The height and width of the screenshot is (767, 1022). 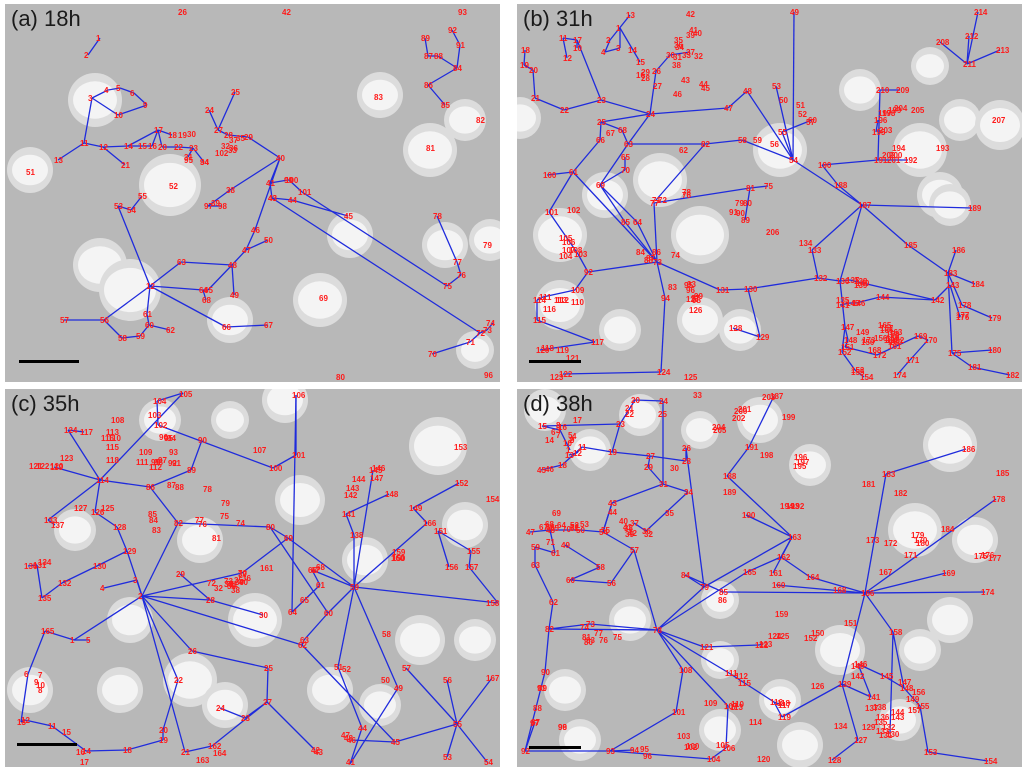 What do you see at coordinates (637, 222) in the screenshot?
I see `node-label: 64` at bounding box center [637, 222].